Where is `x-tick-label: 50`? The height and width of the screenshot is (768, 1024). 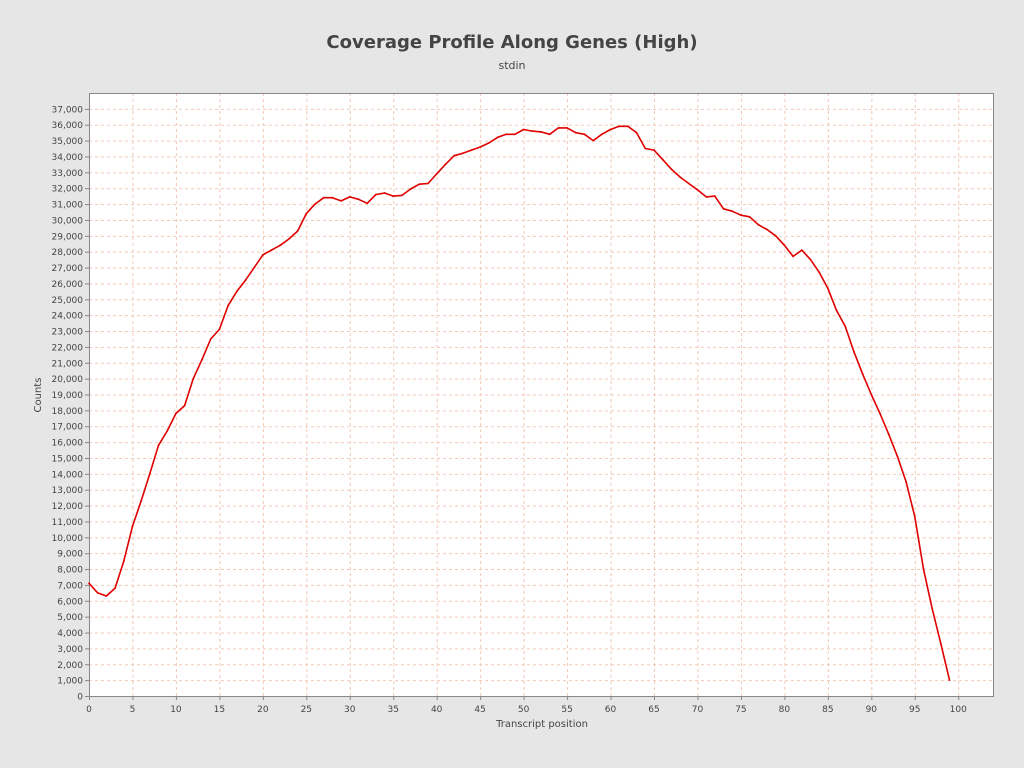 x-tick-label: 50 is located at coordinates (524, 710).